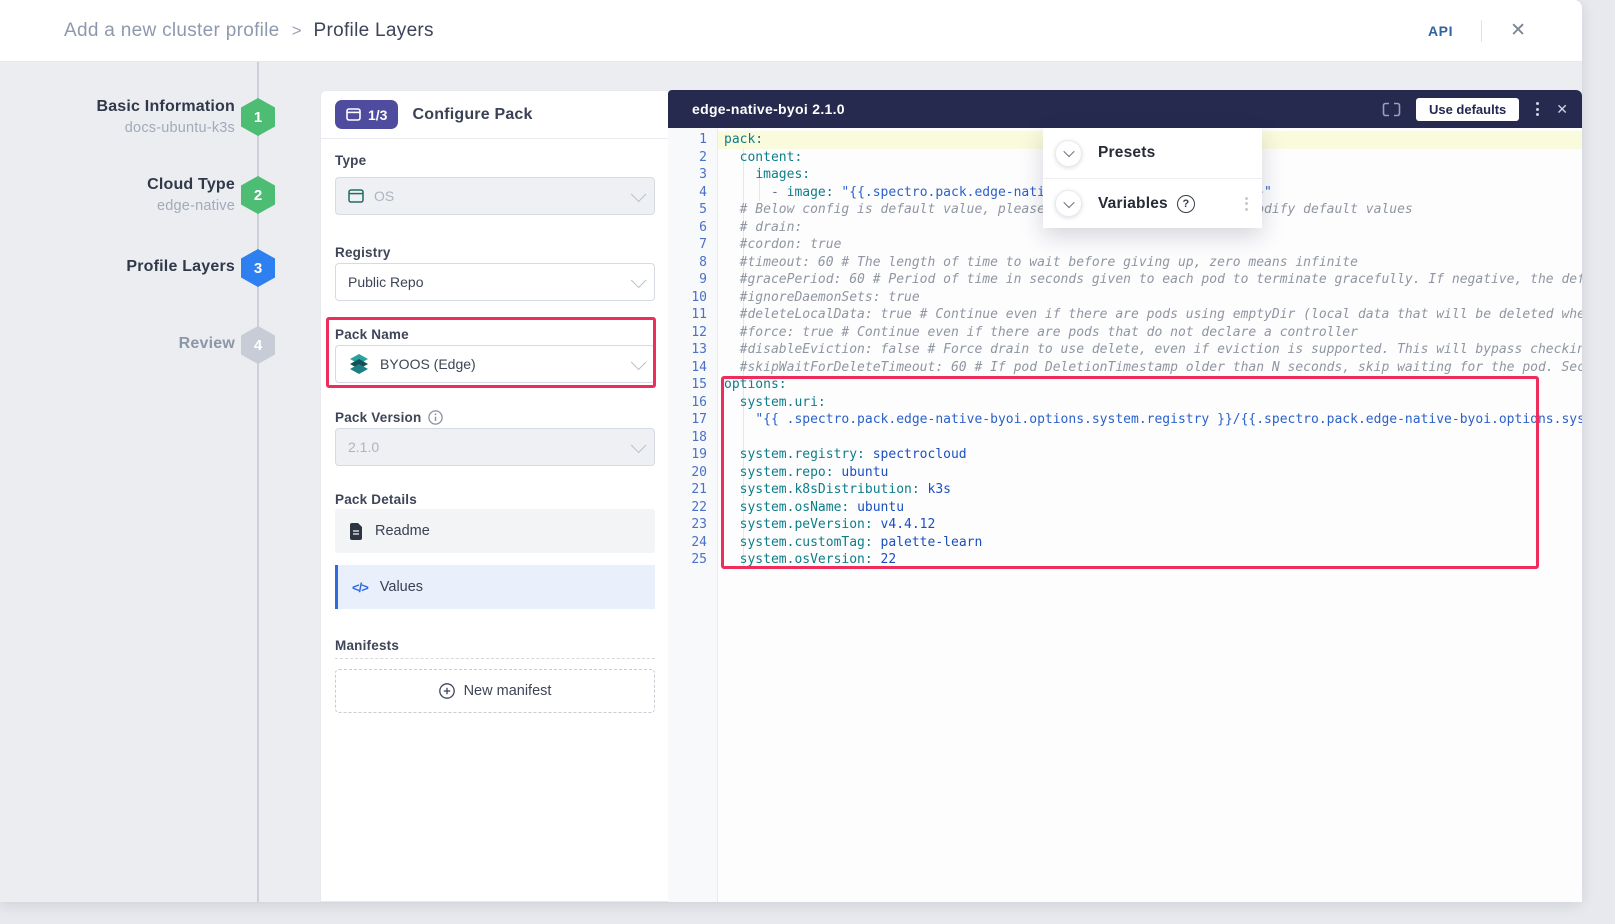 This screenshot has width=1615, height=924. Describe the element at coordinates (1125, 245) in the screenshot. I see `code-line: 7 #cordon: true` at that location.